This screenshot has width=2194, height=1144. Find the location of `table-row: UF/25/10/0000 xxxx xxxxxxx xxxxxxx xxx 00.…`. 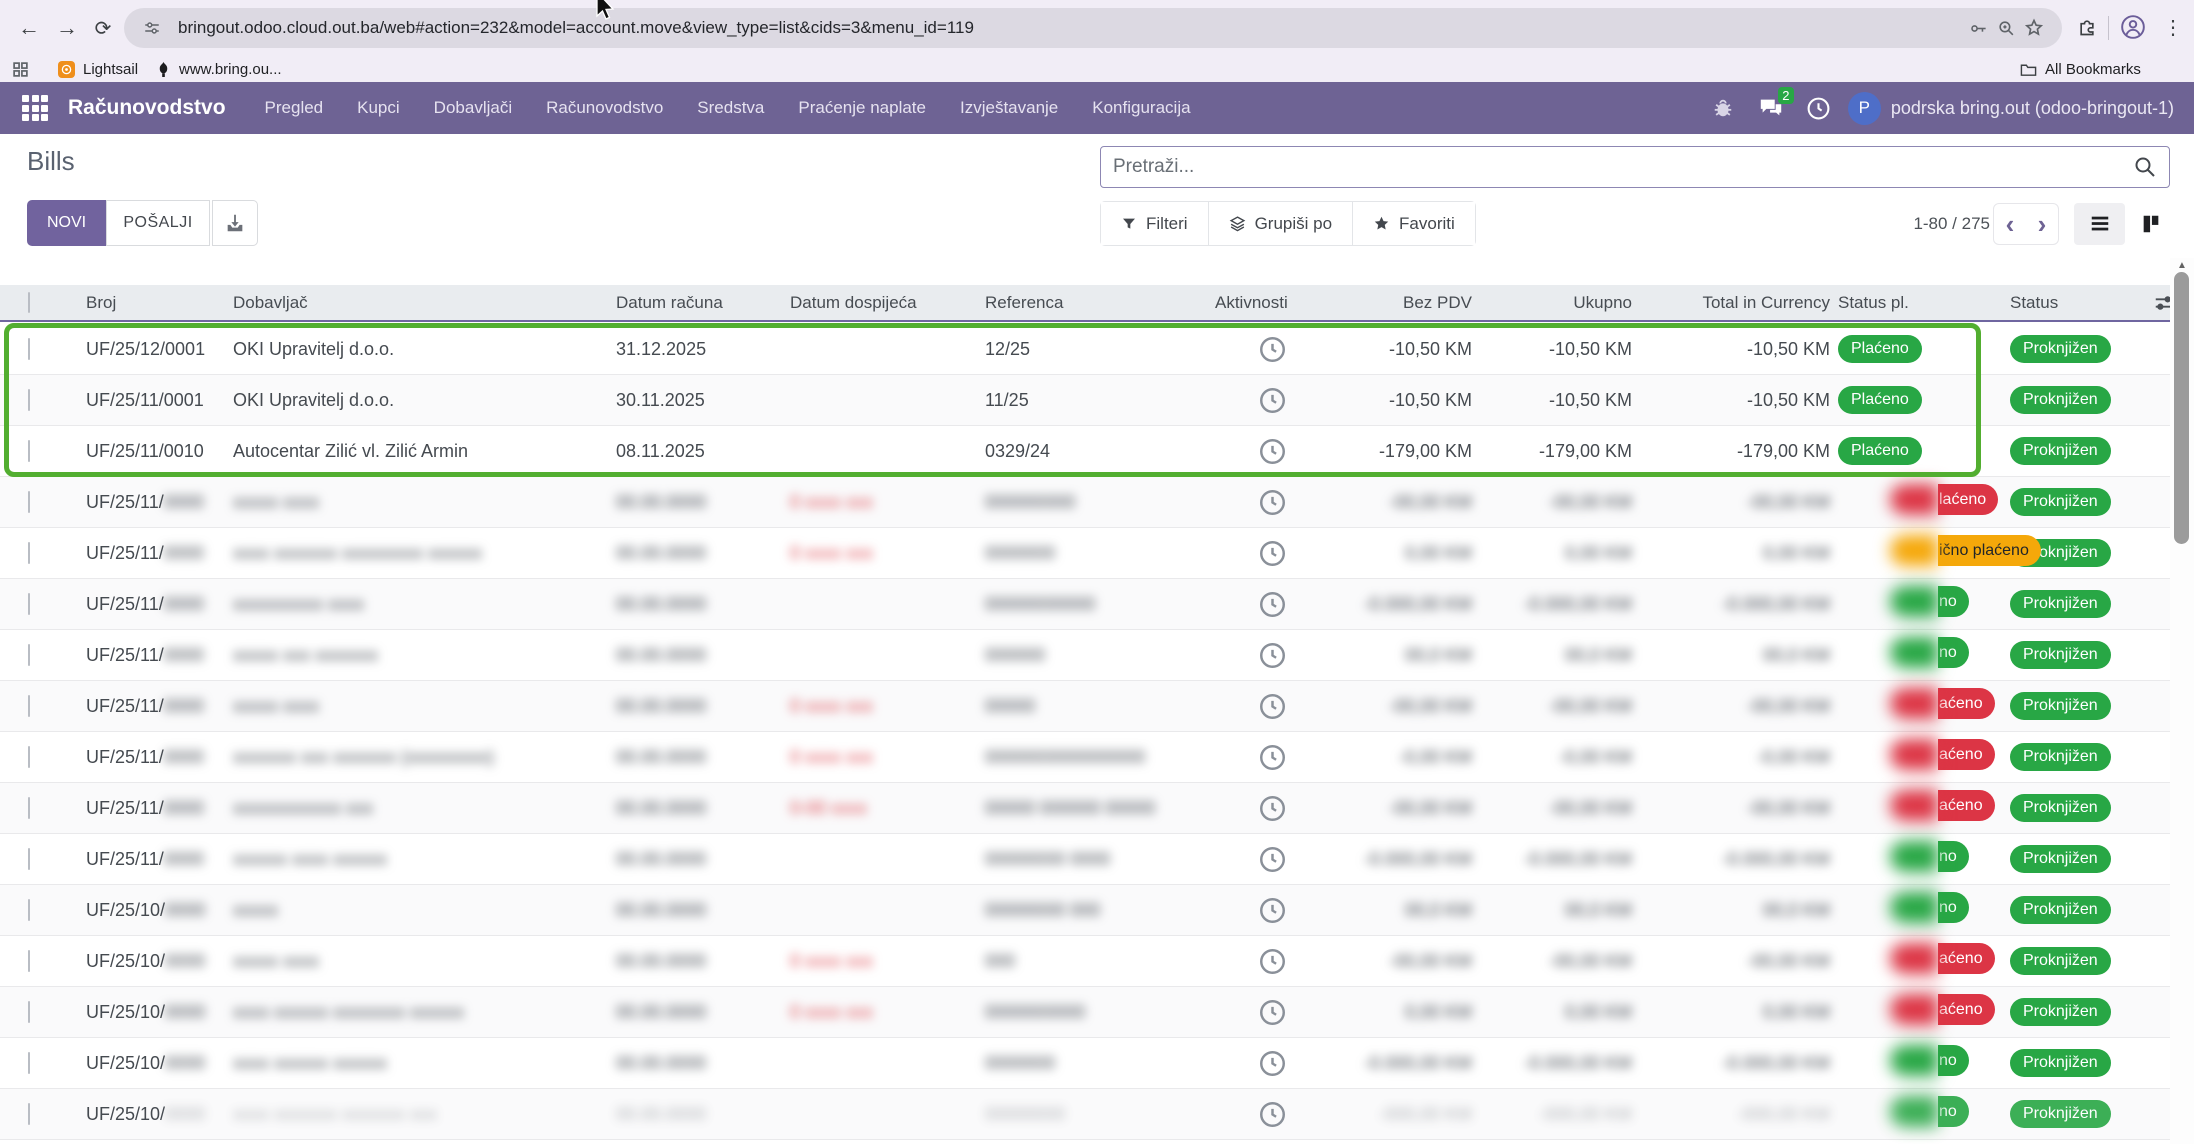

table-row: UF/25/10/0000 xxxx xxxxxxx xxxxxxx xxx 00.… is located at coordinates (1097, 1114).